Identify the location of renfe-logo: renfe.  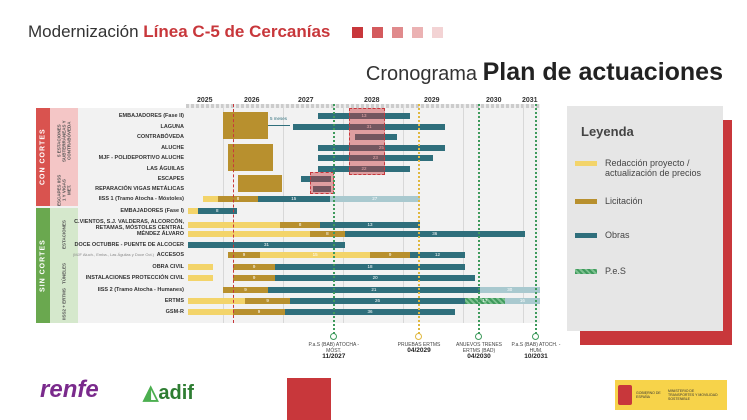
(69, 389).